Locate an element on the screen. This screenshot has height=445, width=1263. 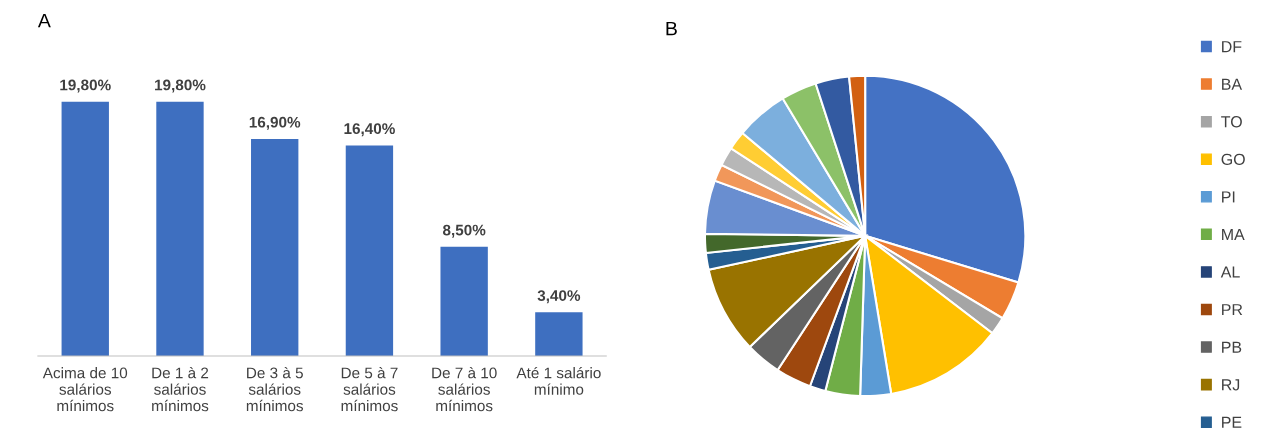
legend-label: MA is located at coordinates (1233, 234).